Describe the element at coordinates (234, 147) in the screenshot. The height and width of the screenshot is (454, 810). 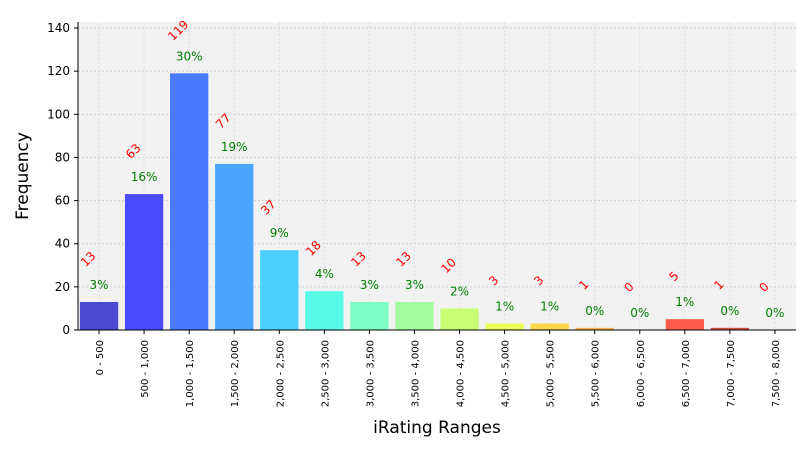
I see `percent-label: 19%` at that location.